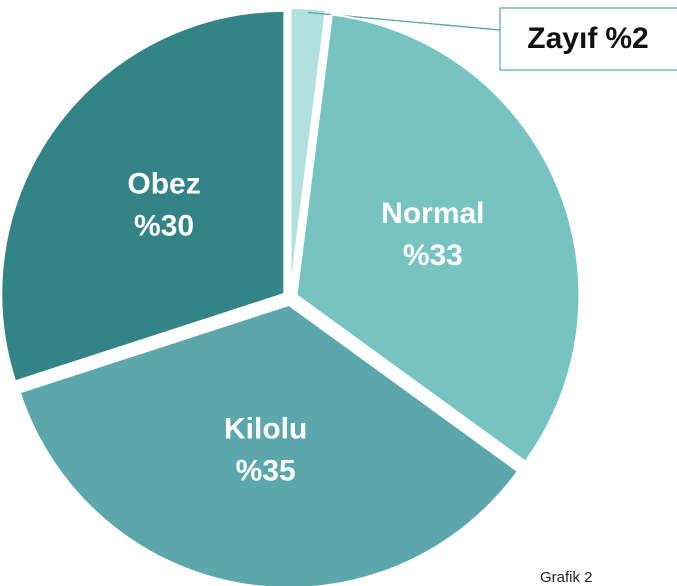  What do you see at coordinates (626, 38) in the screenshot?
I see `slice-value: %2` at bounding box center [626, 38].